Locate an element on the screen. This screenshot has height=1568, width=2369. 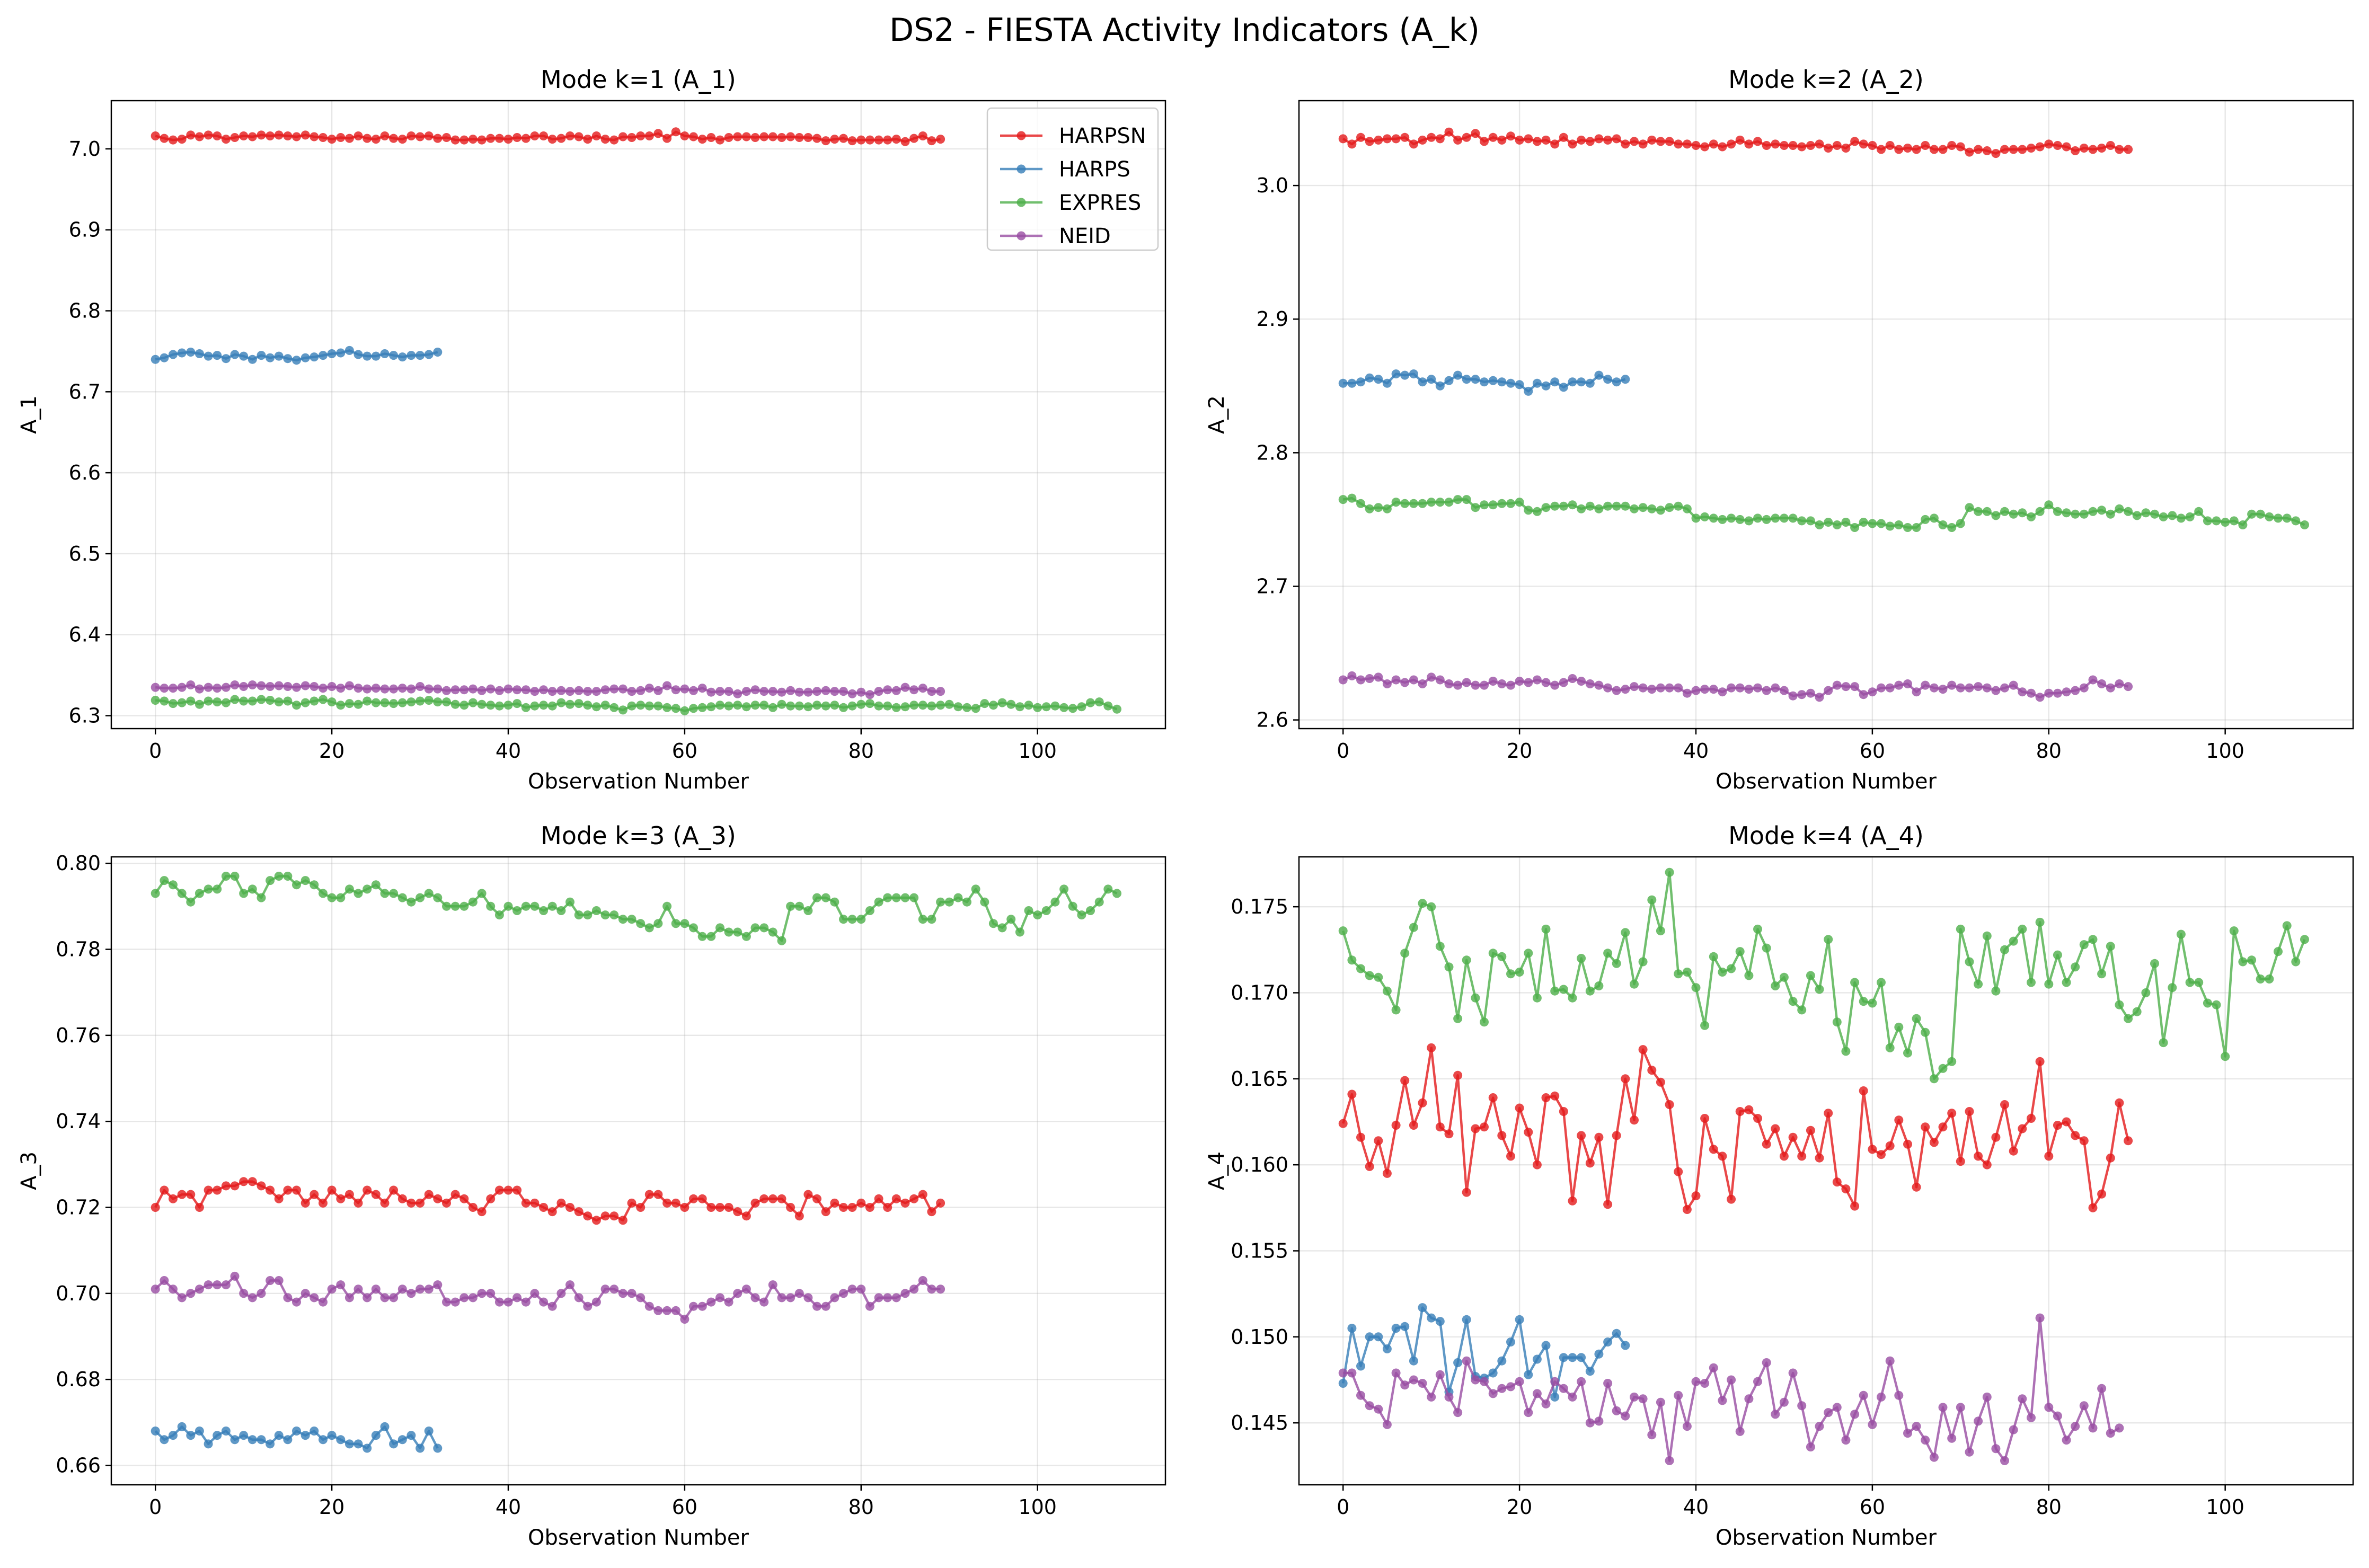
y-tick-label: 0.70 is located at coordinates (79, 1293).